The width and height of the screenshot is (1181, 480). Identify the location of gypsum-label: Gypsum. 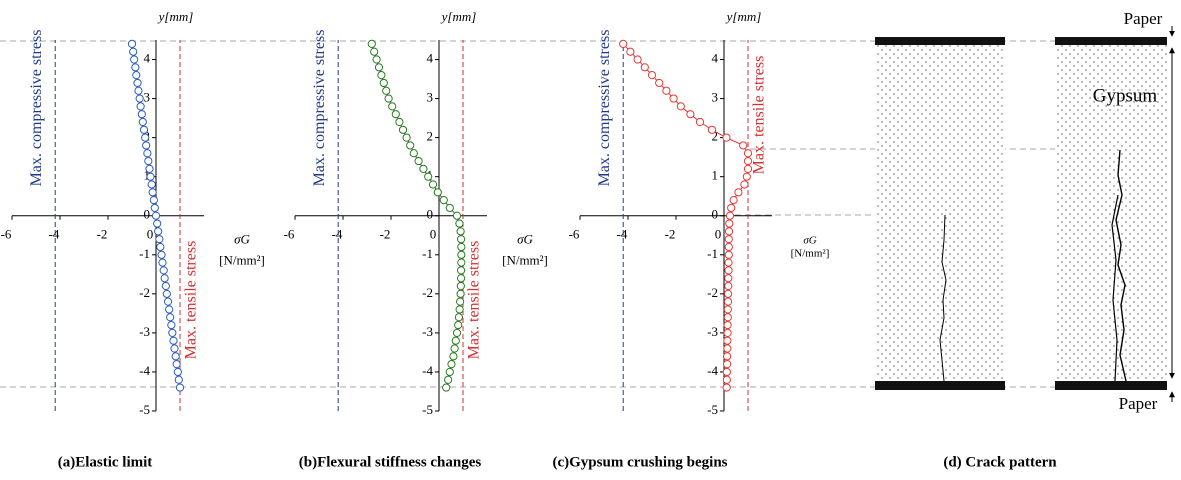
(1125, 95).